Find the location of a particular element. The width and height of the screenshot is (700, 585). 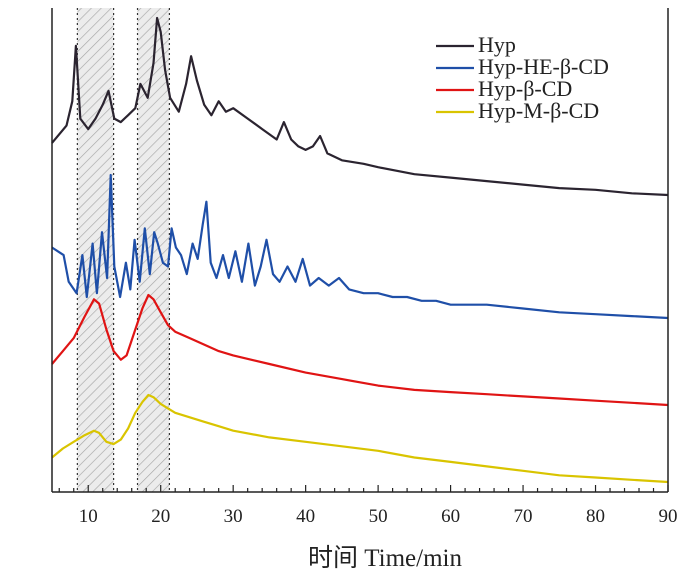

x-tick-label-50: 50 is located at coordinates (378, 516).